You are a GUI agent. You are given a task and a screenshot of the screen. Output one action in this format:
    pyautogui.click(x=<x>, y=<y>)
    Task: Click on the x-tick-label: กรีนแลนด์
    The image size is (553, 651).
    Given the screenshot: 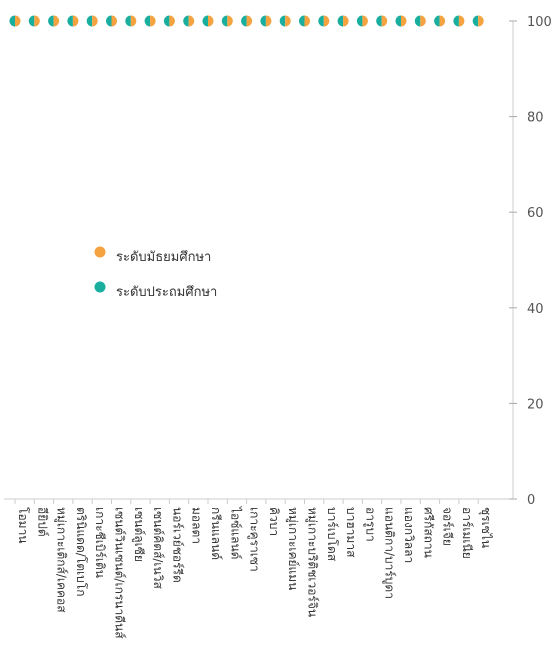 What is the action you would take?
    pyautogui.click(x=216, y=533)
    